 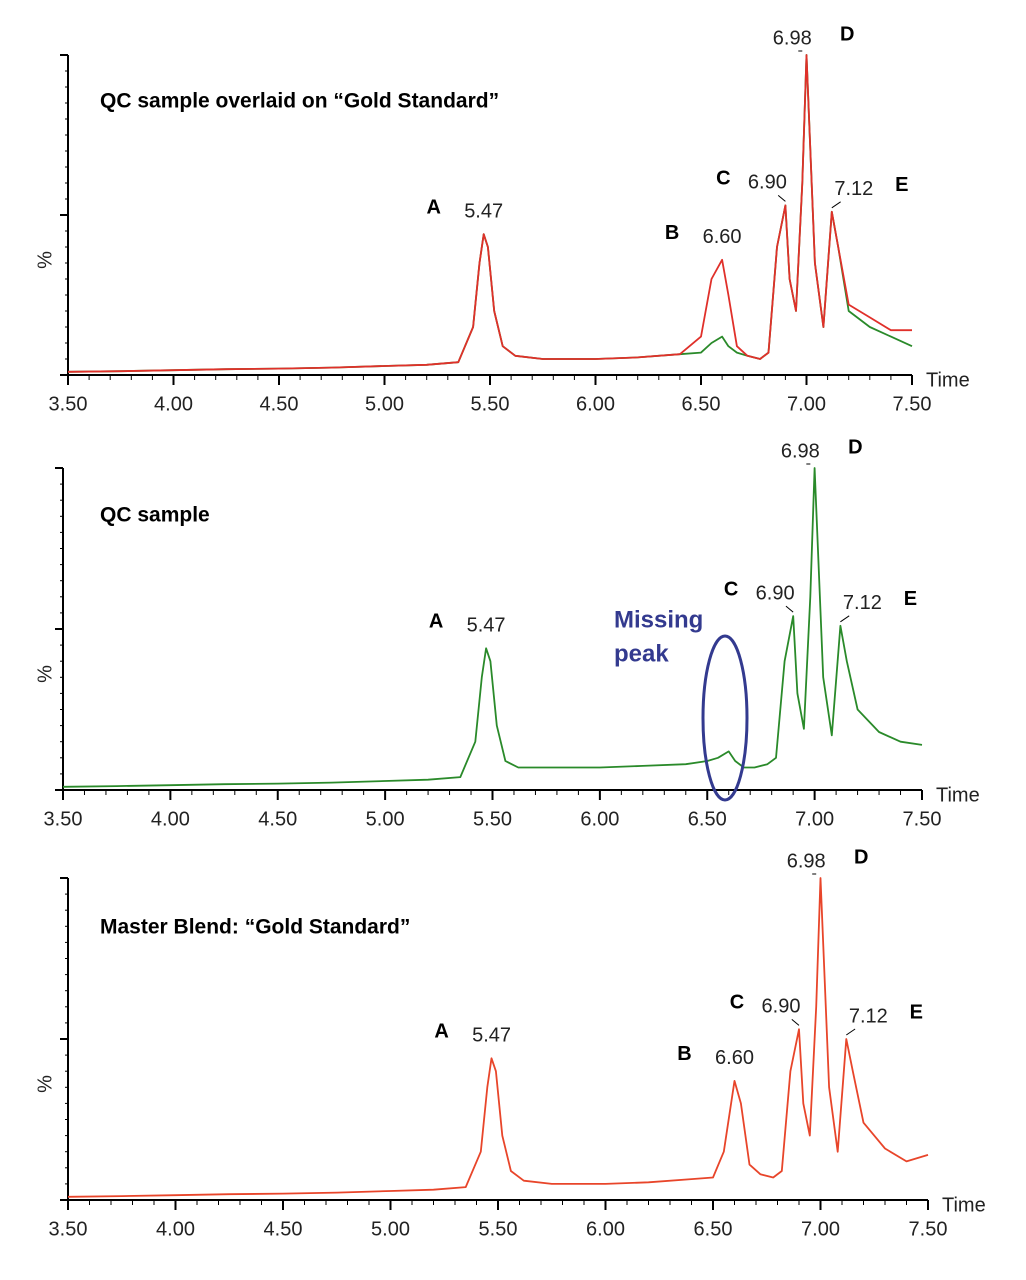 I want to click on annotation-ellipse, so click(x=725, y=718).